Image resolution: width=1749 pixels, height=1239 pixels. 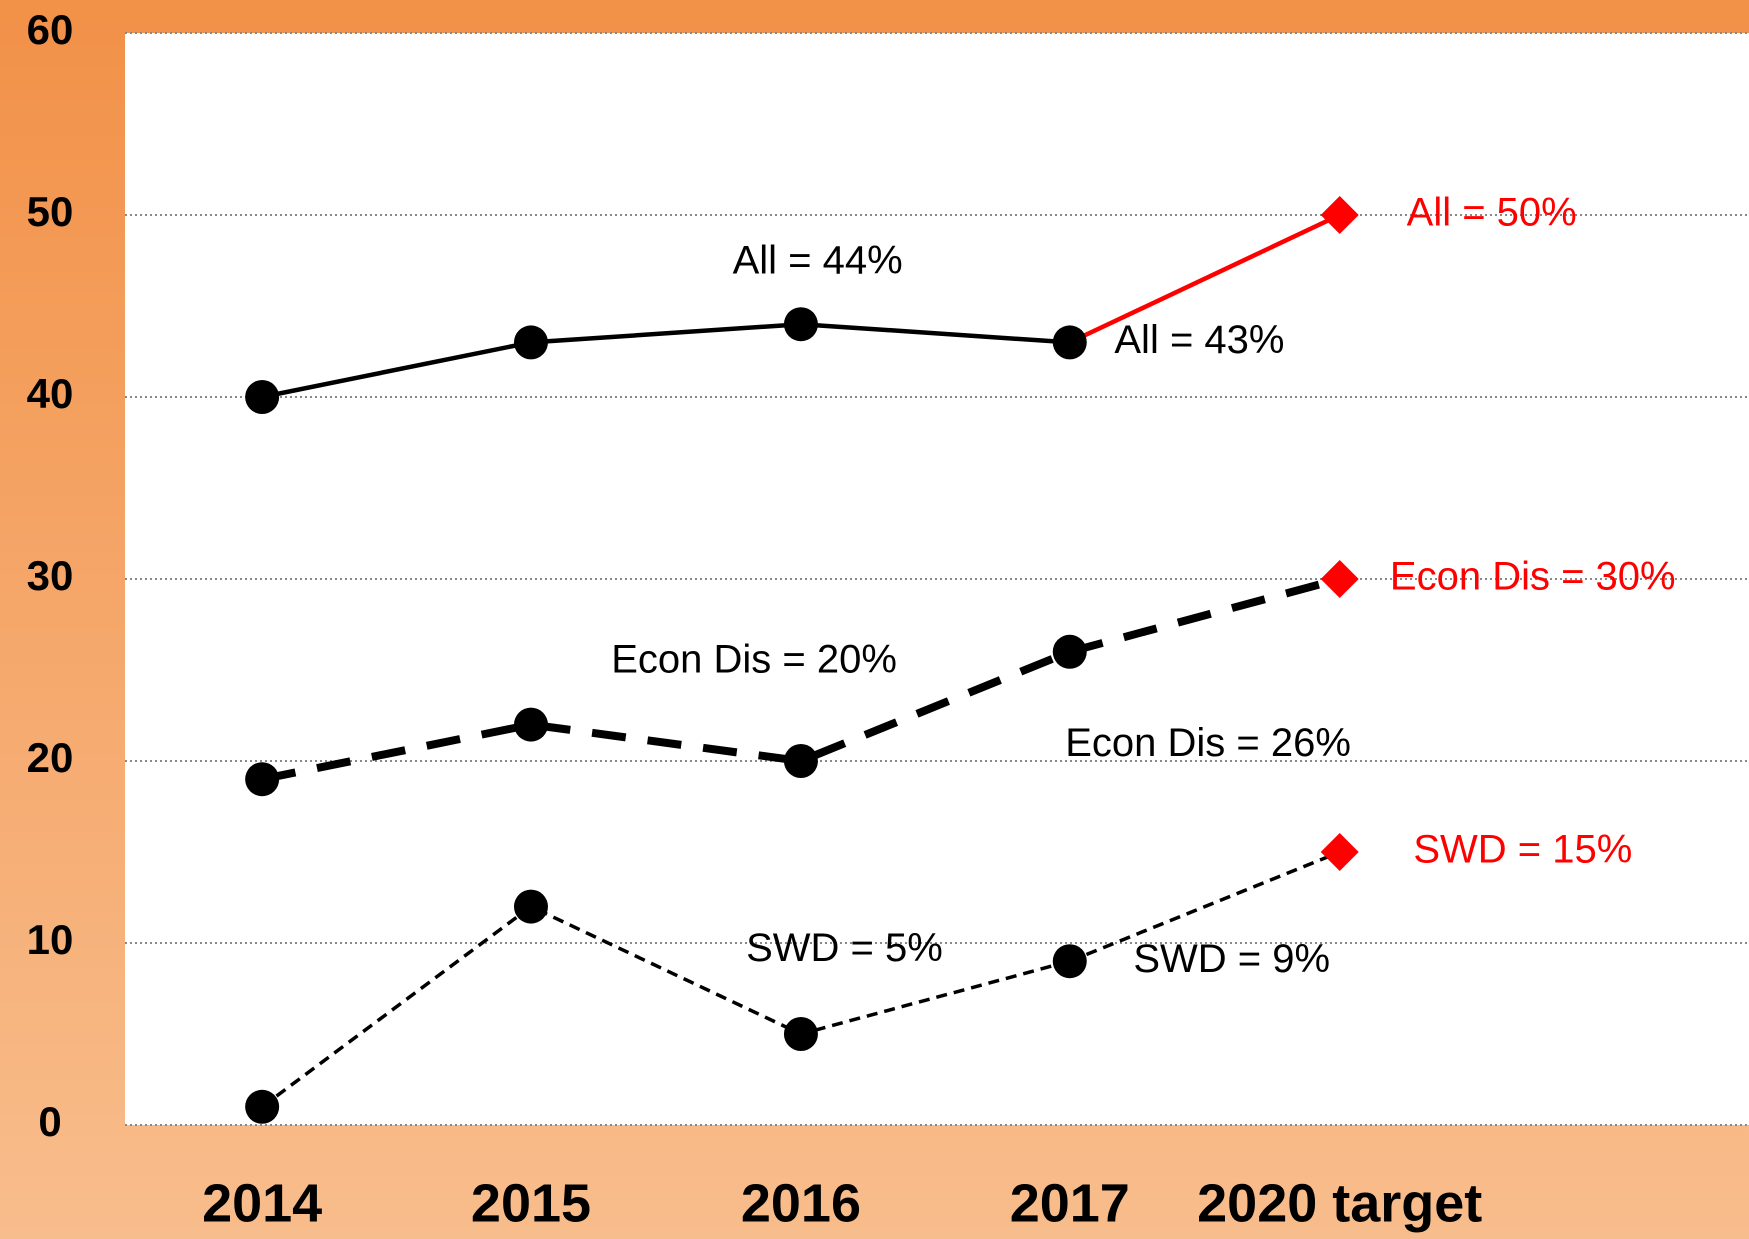 What do you see at coordinates (1533, 577) in the screenshot?
I see `data-label: Econ Dis = 30%` at bounding box center [1533, 577].